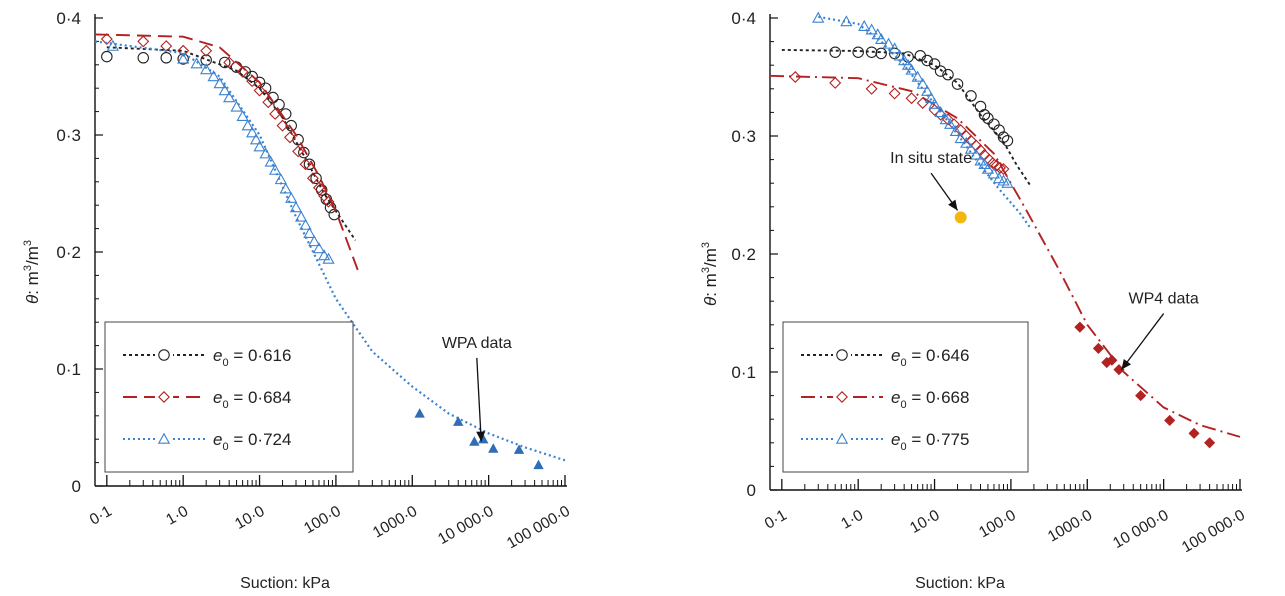 The height and width of the screenshot is (596, 1285). What do you see at coordinates (938, 355) in the screenshot?
I see `legend-label-value: = 0·646` at bounding box center [938, 355].